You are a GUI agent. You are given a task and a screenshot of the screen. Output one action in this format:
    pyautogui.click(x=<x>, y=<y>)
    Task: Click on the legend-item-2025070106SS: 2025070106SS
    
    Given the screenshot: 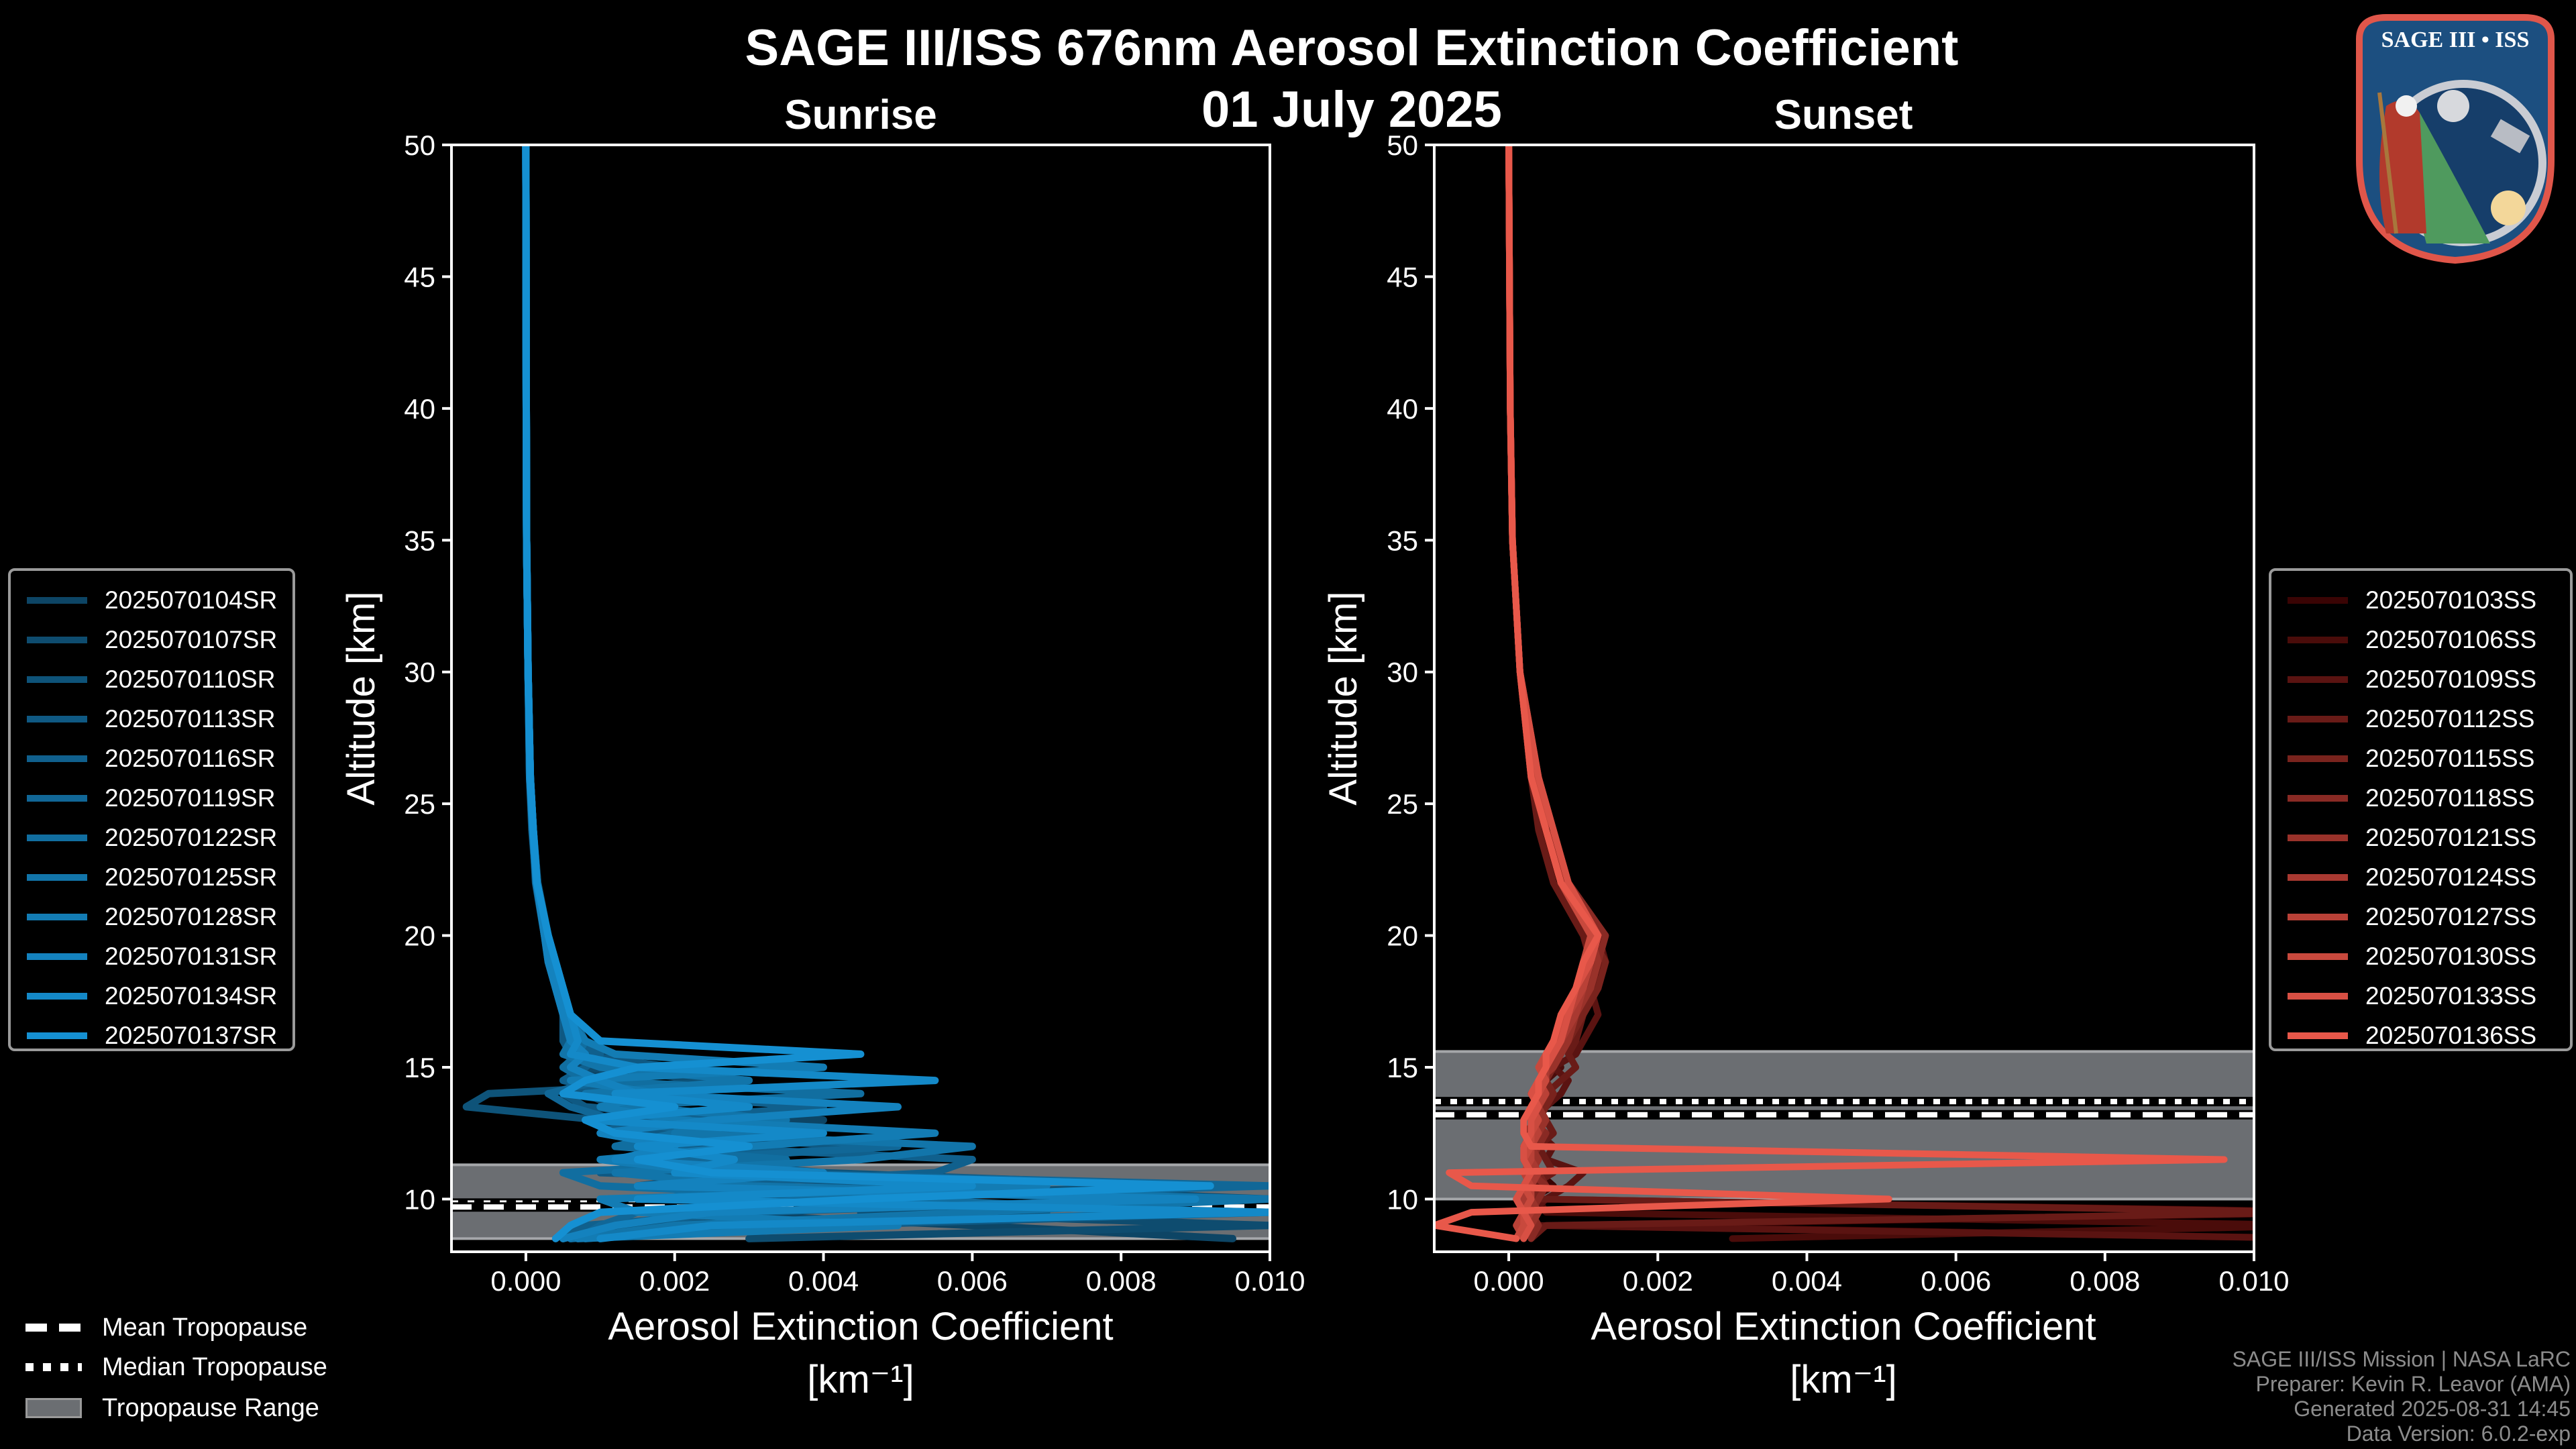 What is the action you would take?
    pyautogui.click(x=2420, y=639)
    